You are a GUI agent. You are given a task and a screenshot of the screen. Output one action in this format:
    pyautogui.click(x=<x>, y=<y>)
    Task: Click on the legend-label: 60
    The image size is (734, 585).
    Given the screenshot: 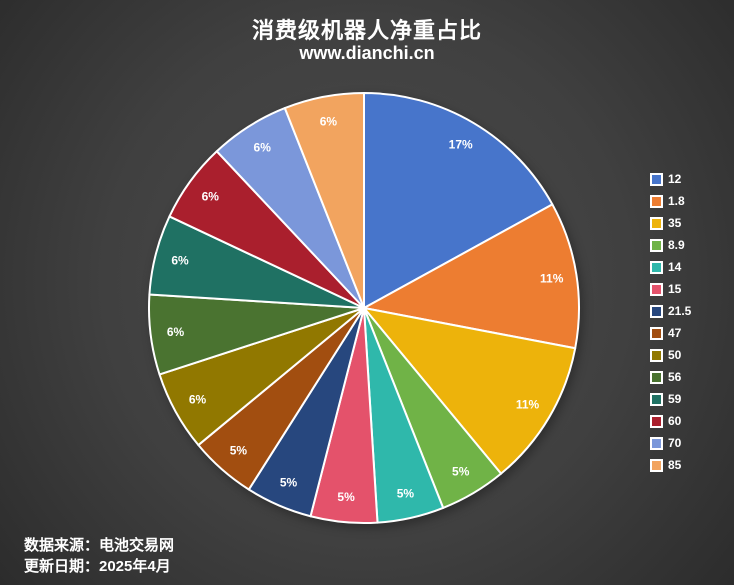 What is the action you would take?
    pyautogui.click(x=675, y=421)
    